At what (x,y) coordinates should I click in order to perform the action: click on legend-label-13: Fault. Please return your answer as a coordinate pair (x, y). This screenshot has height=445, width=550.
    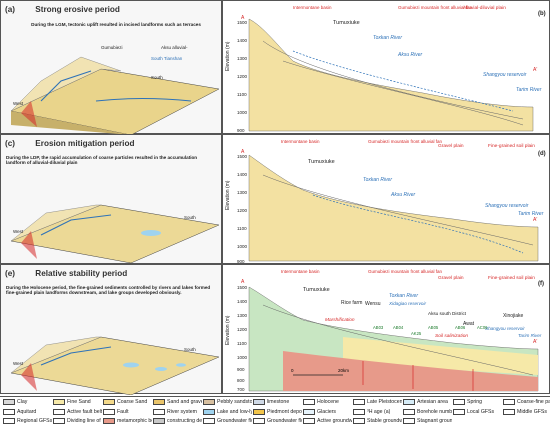
    Looking at the image, I should click on (123, 411).